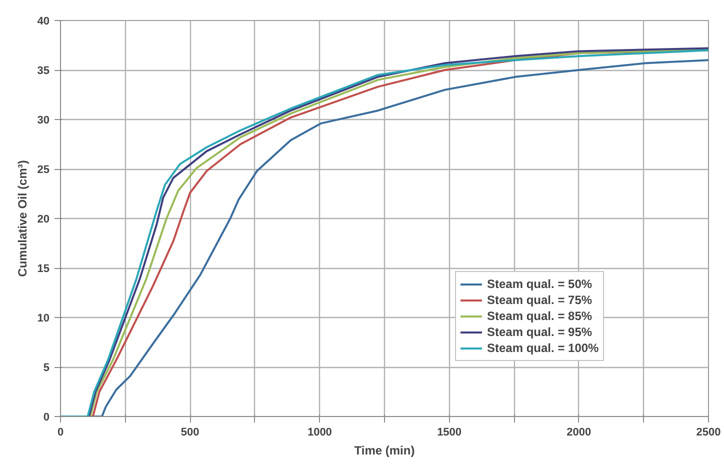  What do you see at coordinates (46, 418) in the screenshot?
I see `y-tick-label: 0` at bounding box center [46, 418].